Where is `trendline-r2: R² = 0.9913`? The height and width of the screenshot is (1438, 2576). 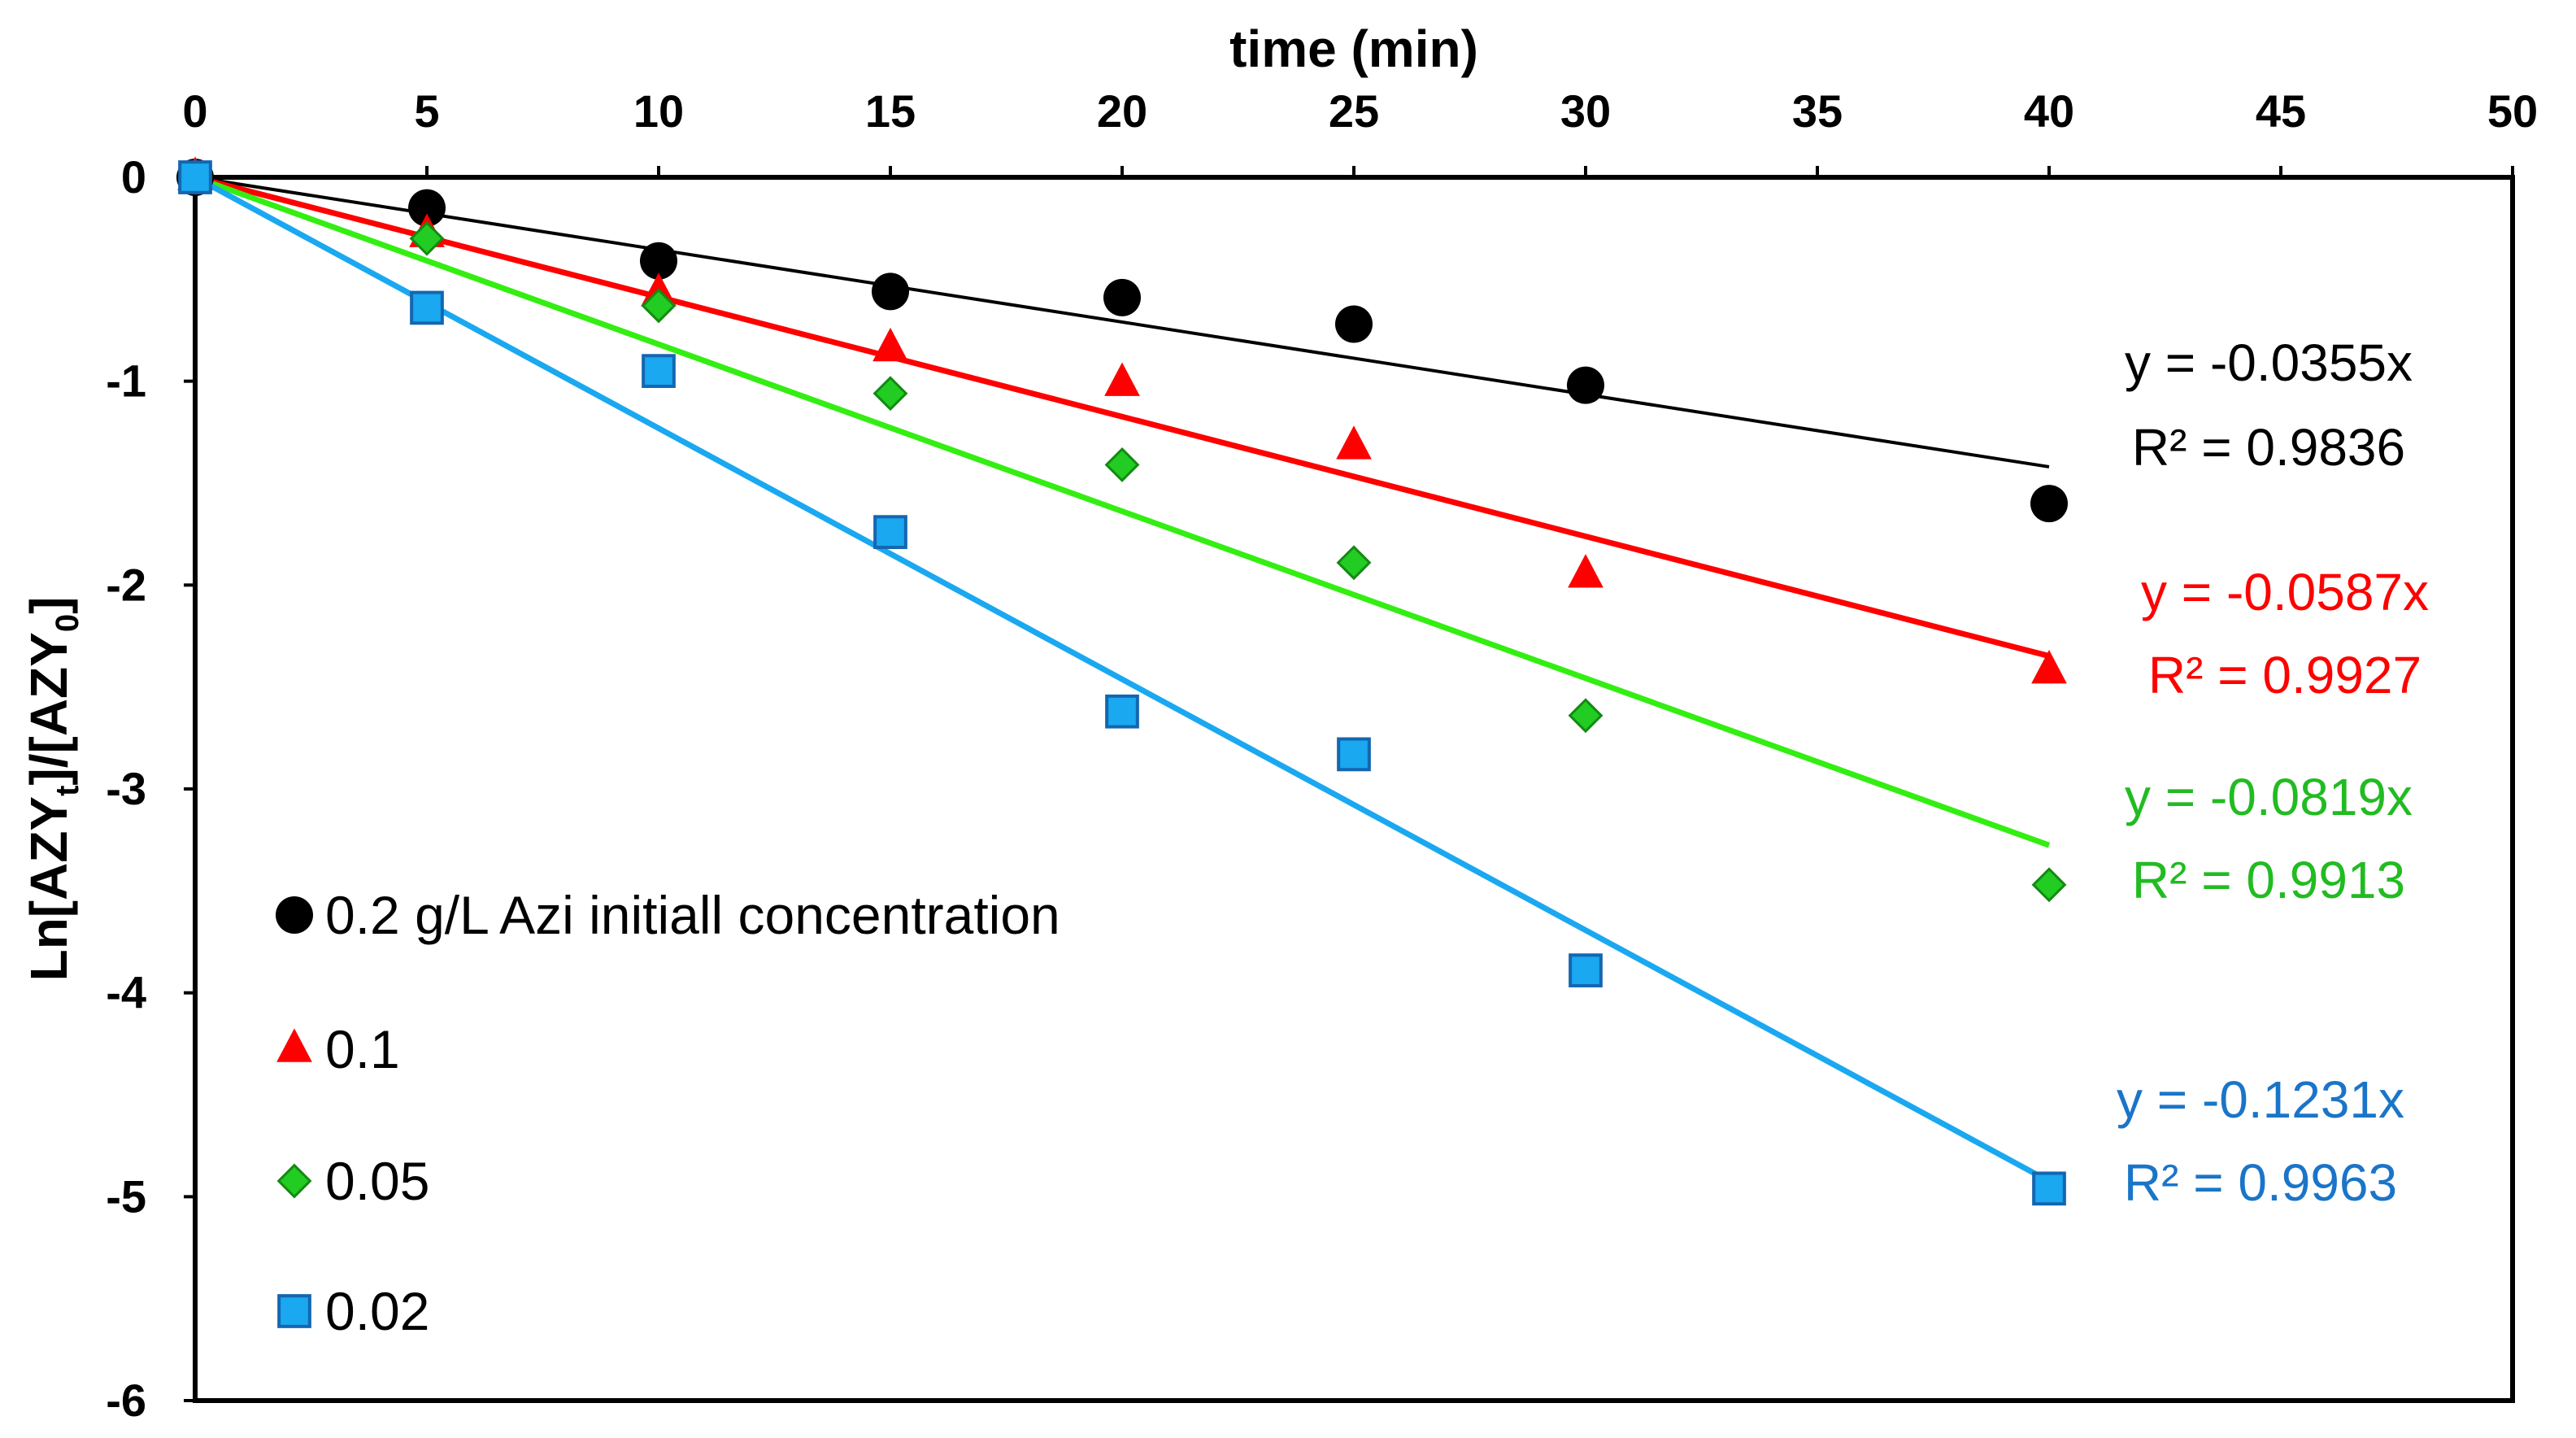 trendline-r2: R² = 0.9913 is located at coordinates (2269, 880).